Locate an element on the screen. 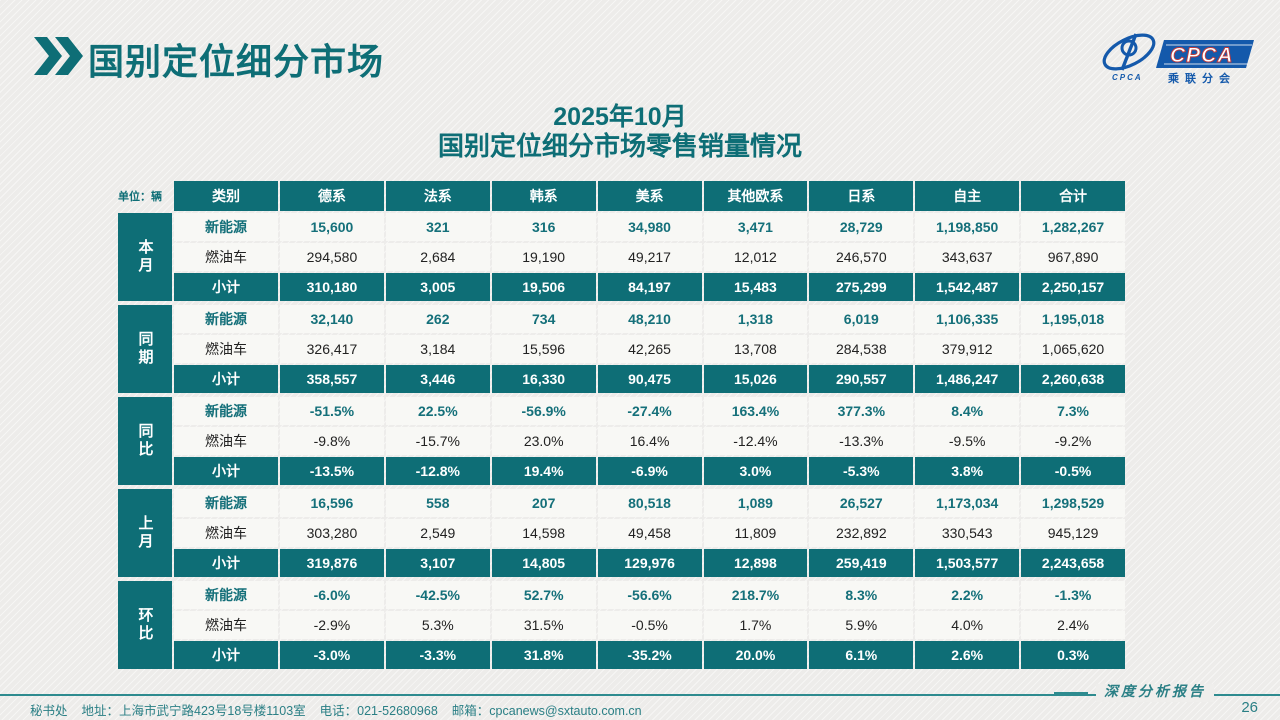 This screenshot has height=720, width=1280. table-cell: -9.8% is located at coordinates (332, 441).